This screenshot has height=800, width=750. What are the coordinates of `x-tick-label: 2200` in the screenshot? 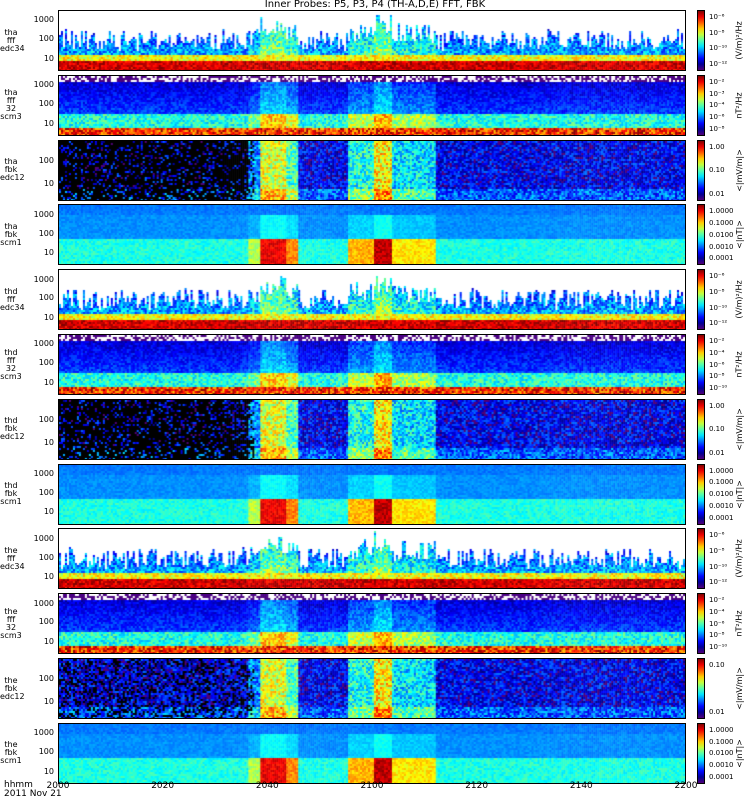 It's located at (686, 786).